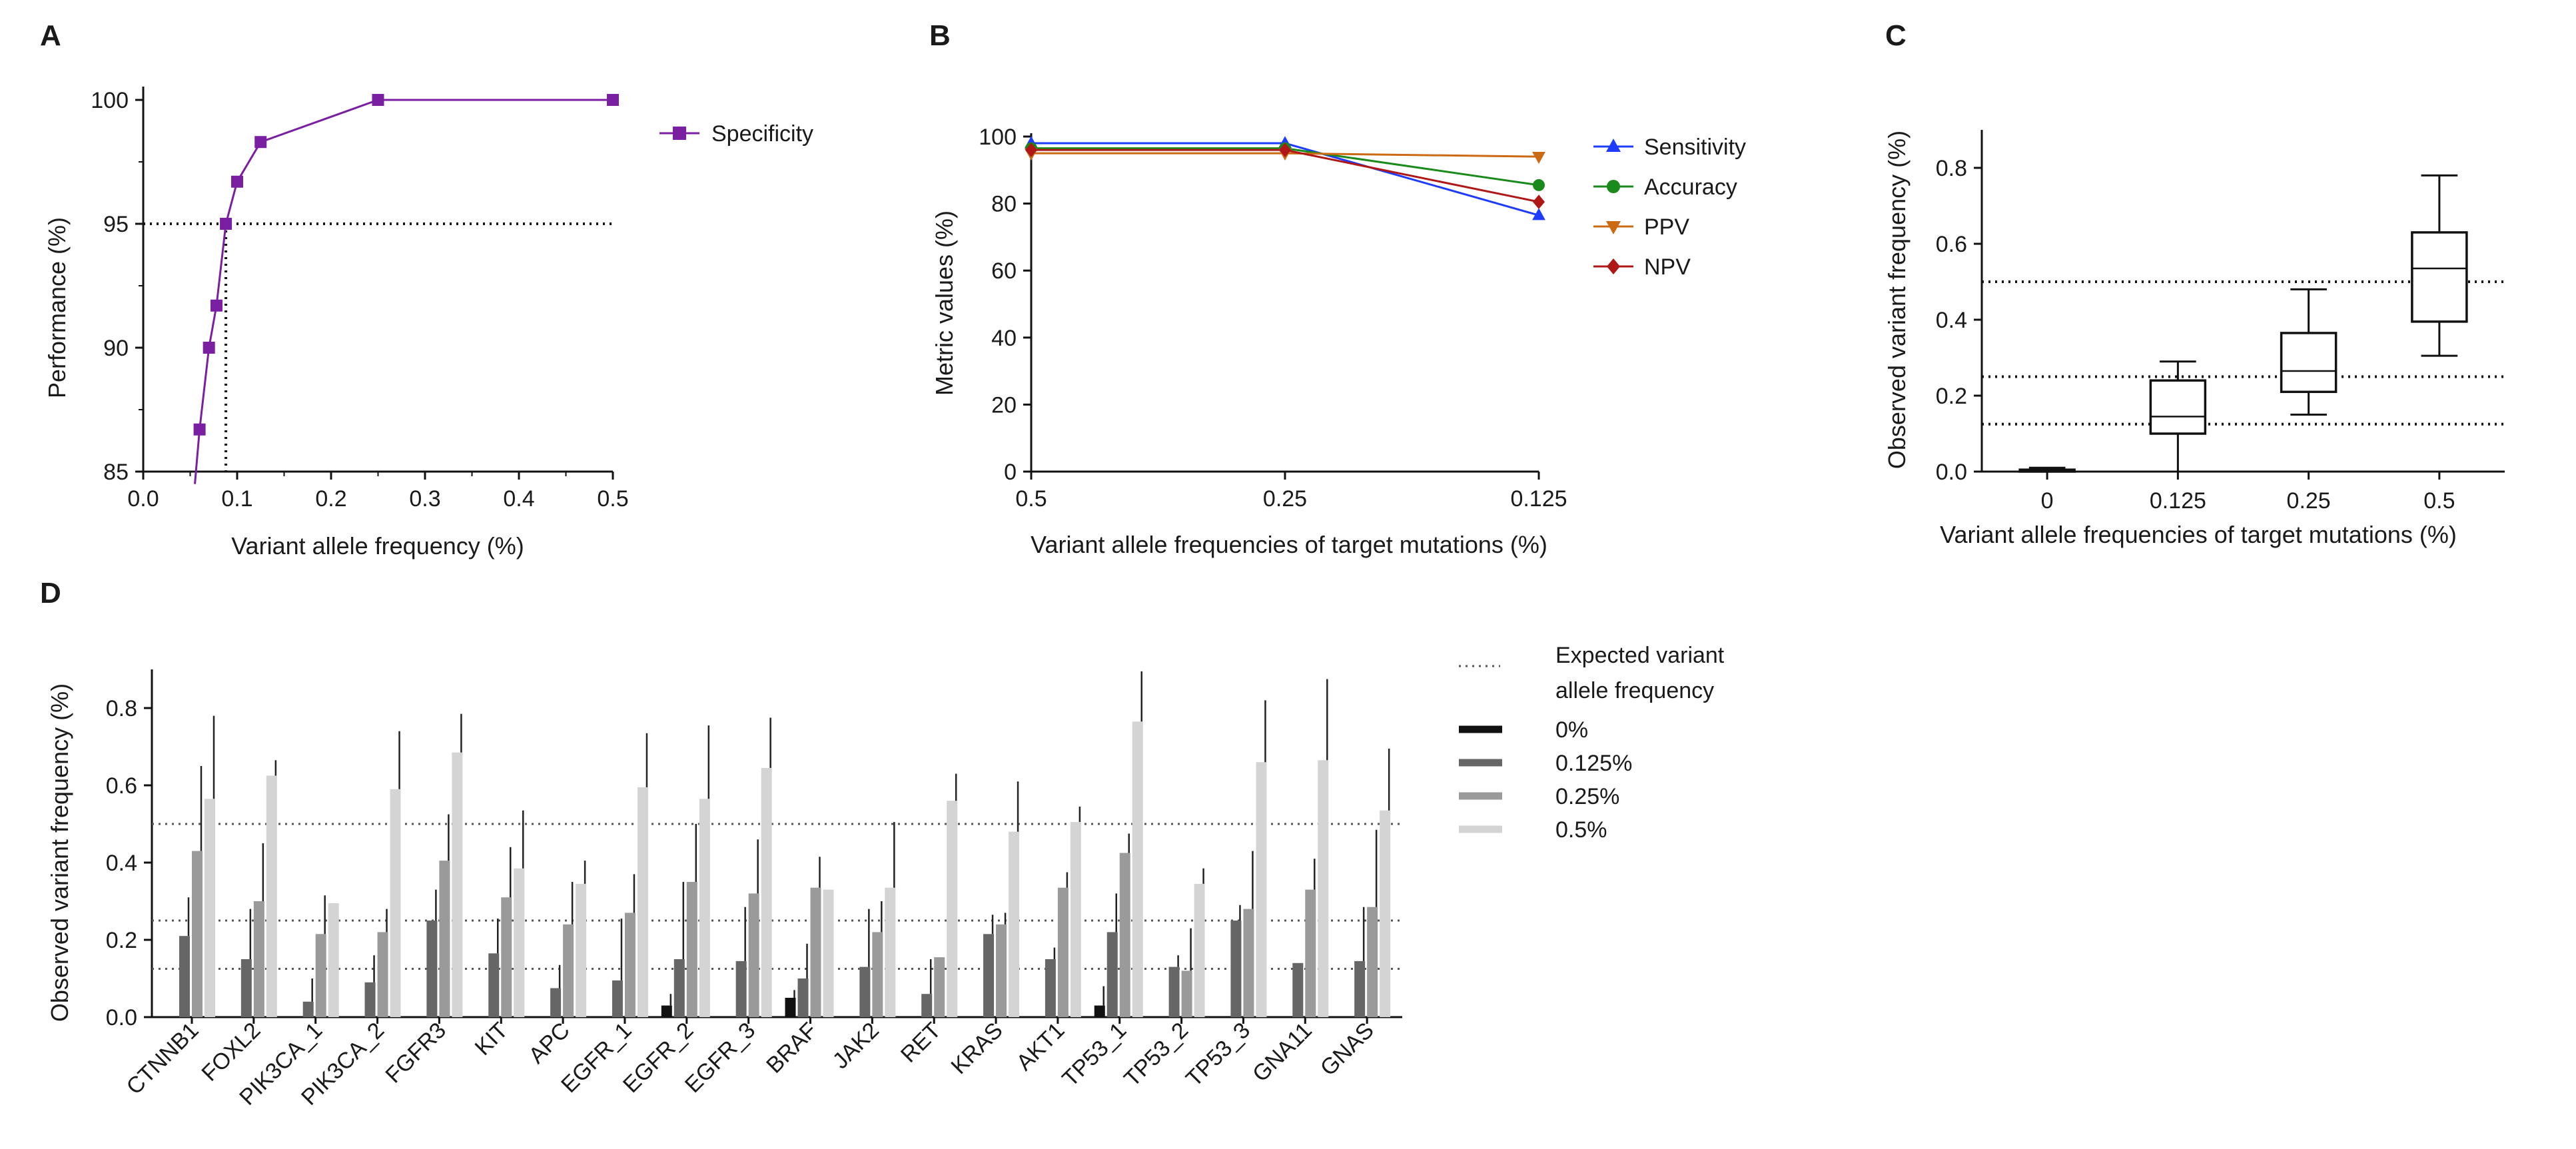  What do you see at coordinates (143, 499) in the screenshot?
I see `panel-a-x-tick-label: 0.0` at bounding box center [143, 499].